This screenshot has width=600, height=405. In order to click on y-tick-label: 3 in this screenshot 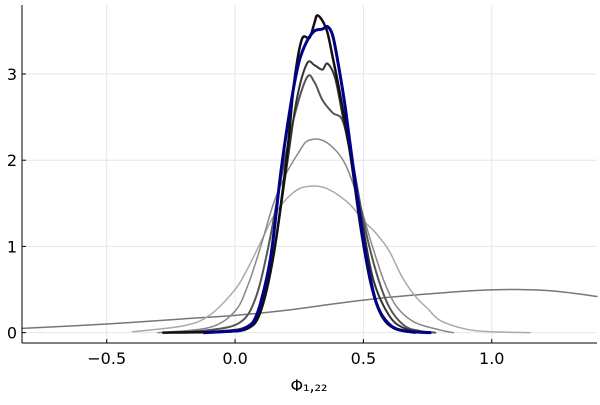, I will do `click(12, 74)`.